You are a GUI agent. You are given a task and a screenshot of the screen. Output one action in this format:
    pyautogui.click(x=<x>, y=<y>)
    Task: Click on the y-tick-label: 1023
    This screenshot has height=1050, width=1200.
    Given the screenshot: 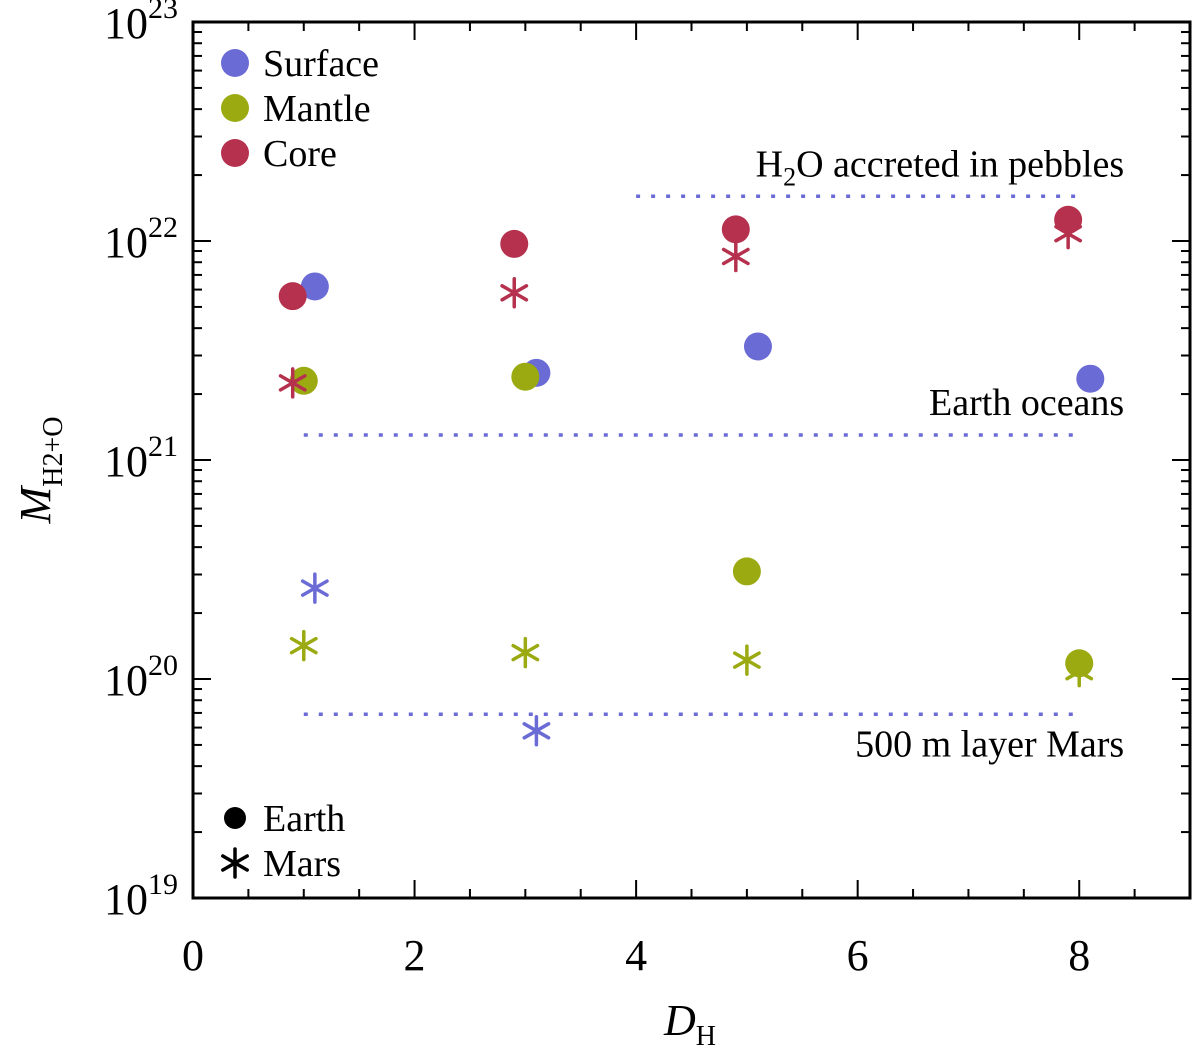 What is the action you would take?
    pyautogui.click(x=141, y=24)
    